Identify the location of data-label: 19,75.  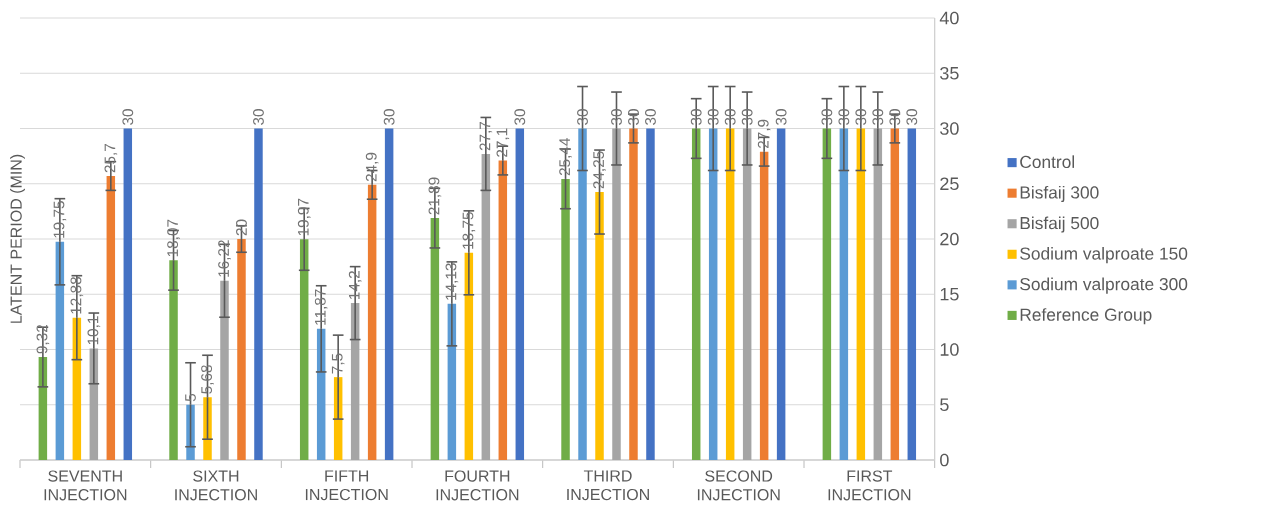
(60, 219).